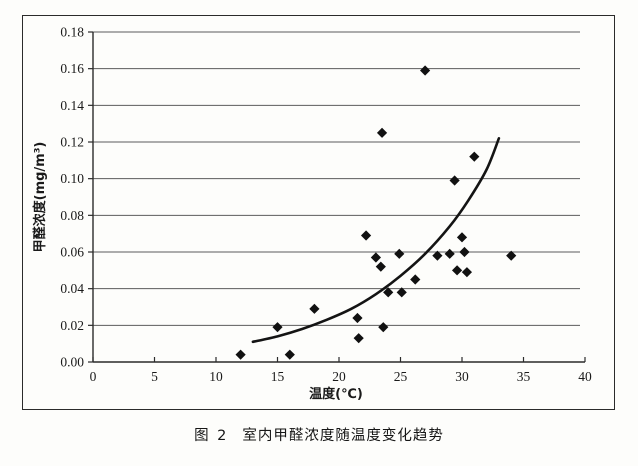  Describe the element at coordinates (93, 376) in the screenshot. I see `x-tick-label: 0` at that location.